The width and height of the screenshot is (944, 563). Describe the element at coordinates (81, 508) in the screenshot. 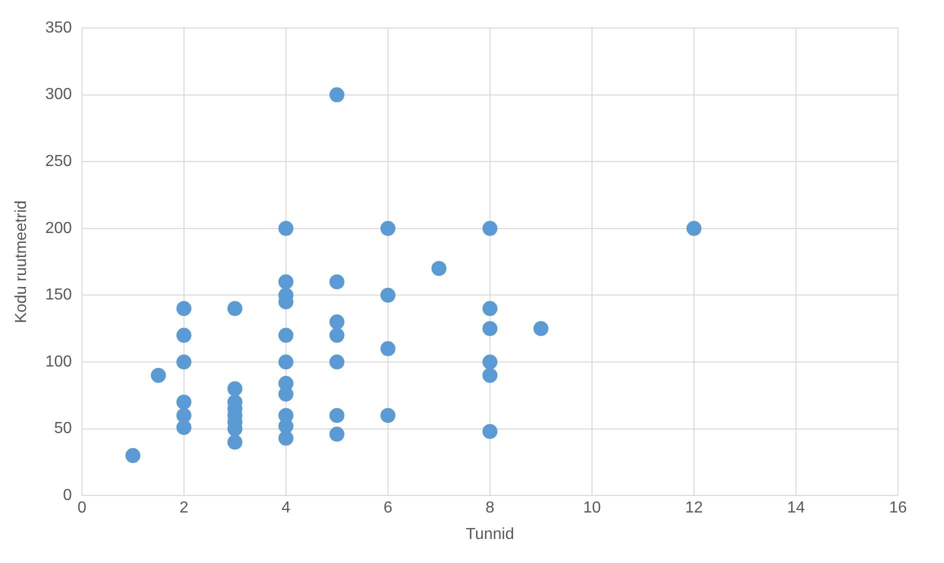

I see `x-tick-label: 0` at that location.